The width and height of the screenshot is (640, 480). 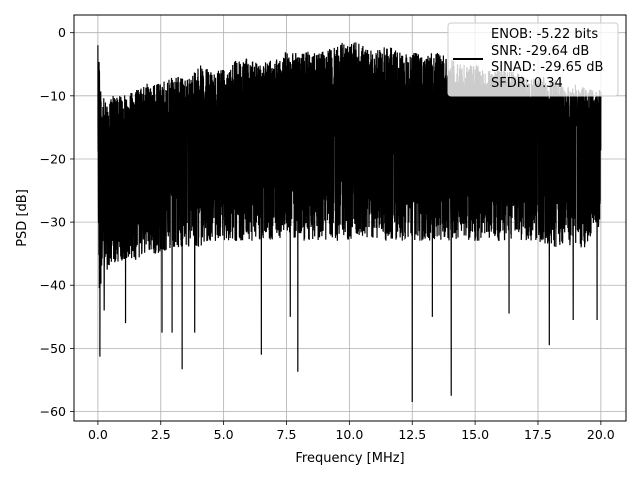 What do you see at coordinates (349, 458) in the screenshot?
I see `x-axis-label: Frequency [MHz]` at bounding box center [349, 458].